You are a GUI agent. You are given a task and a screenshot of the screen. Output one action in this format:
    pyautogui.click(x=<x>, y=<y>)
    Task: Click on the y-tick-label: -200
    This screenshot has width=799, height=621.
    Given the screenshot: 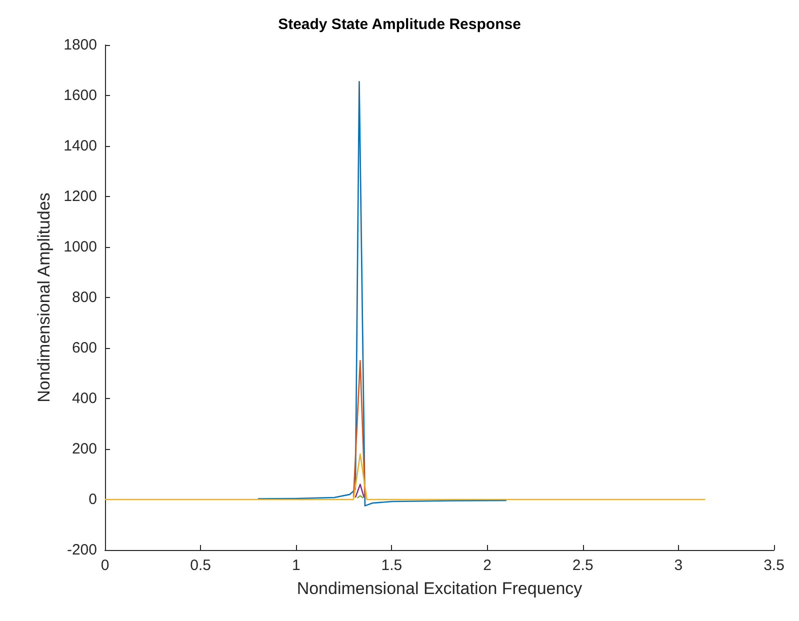 What is the action you would take?
    pyautogui.click(x=81, y=550)
    